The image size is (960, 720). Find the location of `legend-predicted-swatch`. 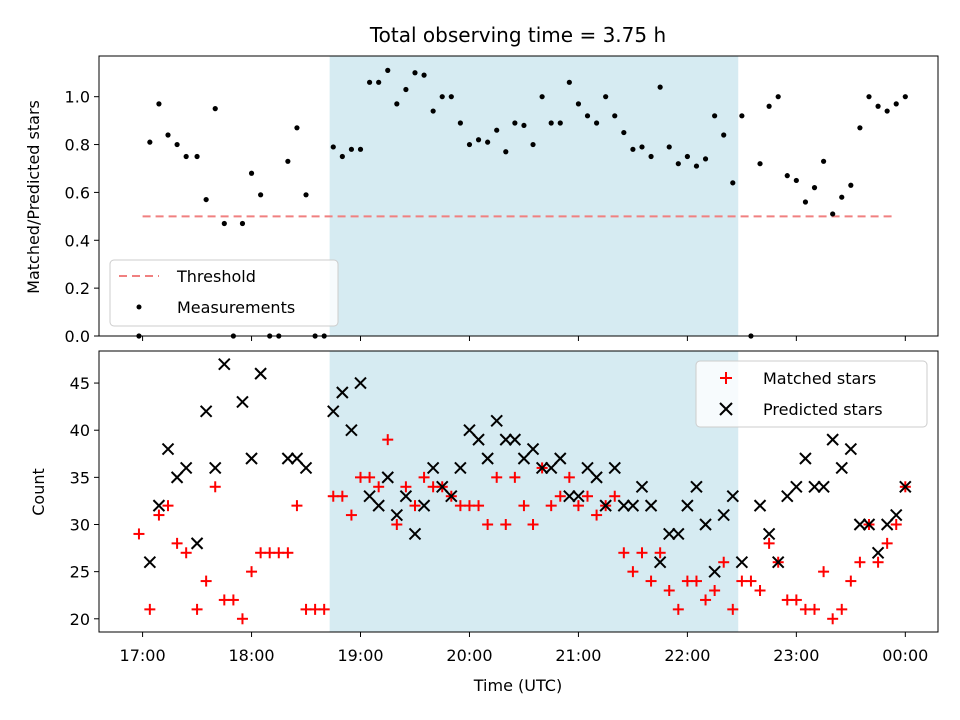

legend-predicted-swatch is located at coordinates (726, 409).